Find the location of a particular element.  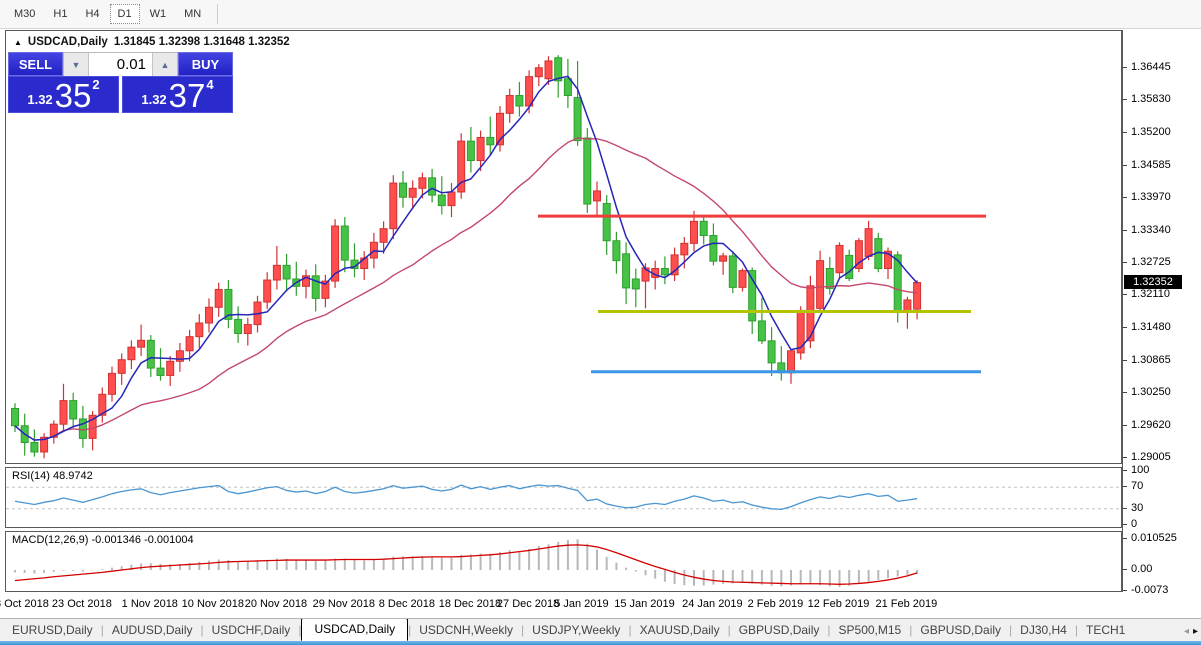

rsi-axis-label: 30 is located at coordinates (1137, 507).